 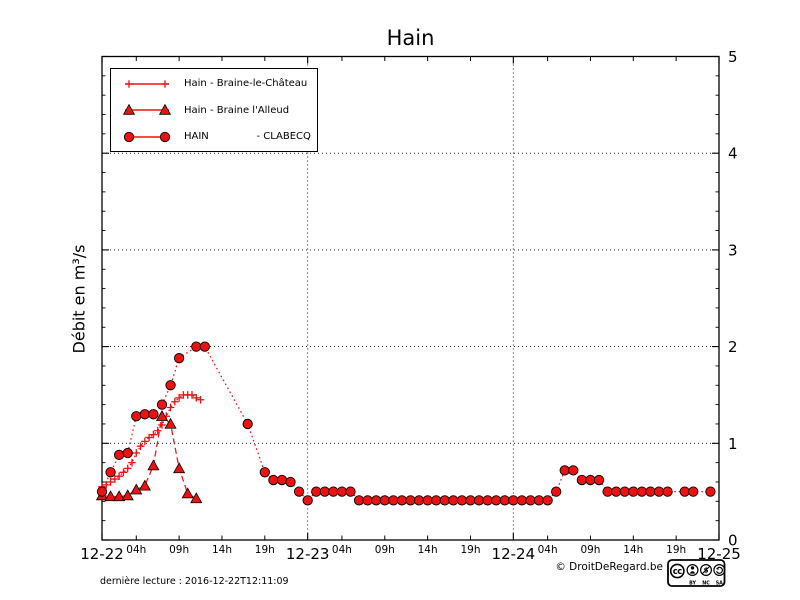 What do you see at coordinates (609, 567) in the screenshot?
I see `copyright-text: © DroitDeRegard.be` at bounding box center [609, 567].